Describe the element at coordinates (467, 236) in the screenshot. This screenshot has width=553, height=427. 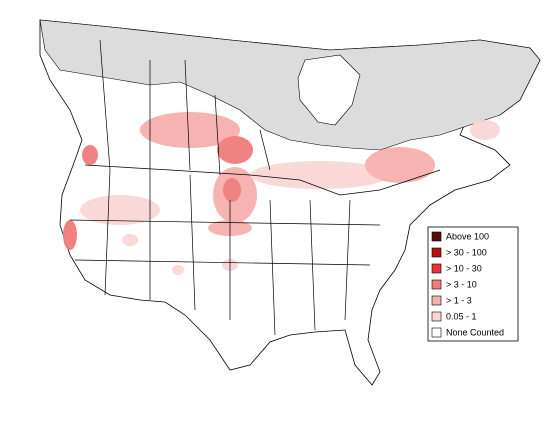
I see `legend-label: Above 100` at that location.